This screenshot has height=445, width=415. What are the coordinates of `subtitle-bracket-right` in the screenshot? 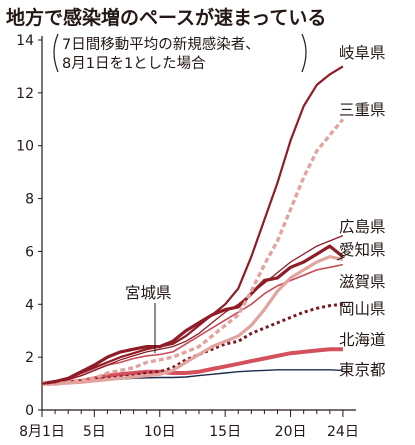 It's located at (304, 53).